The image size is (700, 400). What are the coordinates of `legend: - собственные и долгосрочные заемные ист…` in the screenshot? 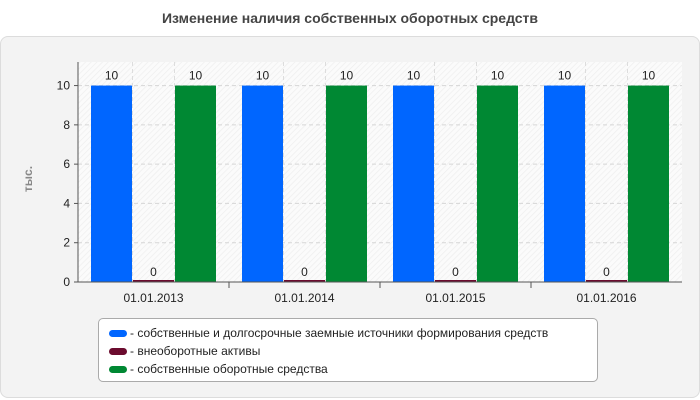 It's located at (348, 350).